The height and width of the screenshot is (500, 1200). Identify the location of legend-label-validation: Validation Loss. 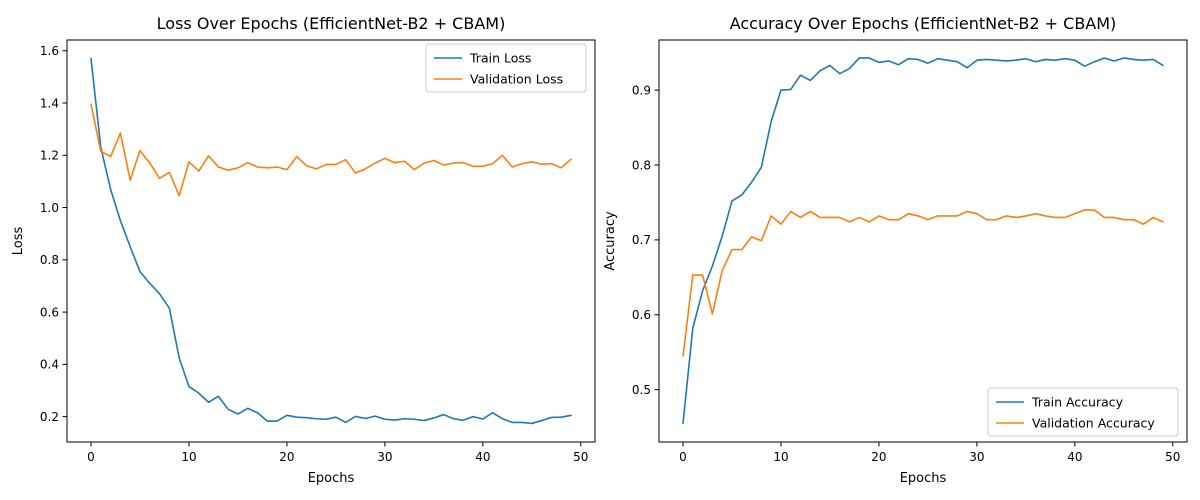
(516, 79).